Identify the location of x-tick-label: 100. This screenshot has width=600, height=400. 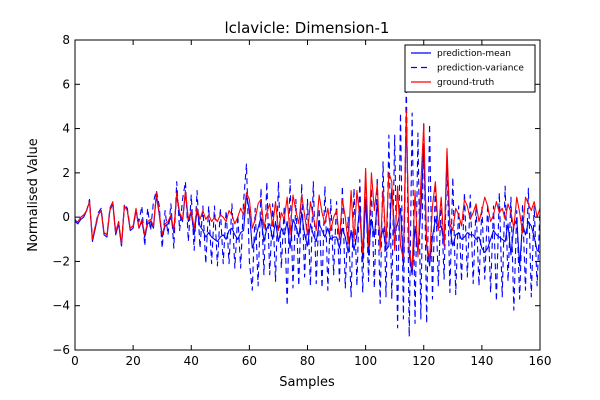
(365, 361).